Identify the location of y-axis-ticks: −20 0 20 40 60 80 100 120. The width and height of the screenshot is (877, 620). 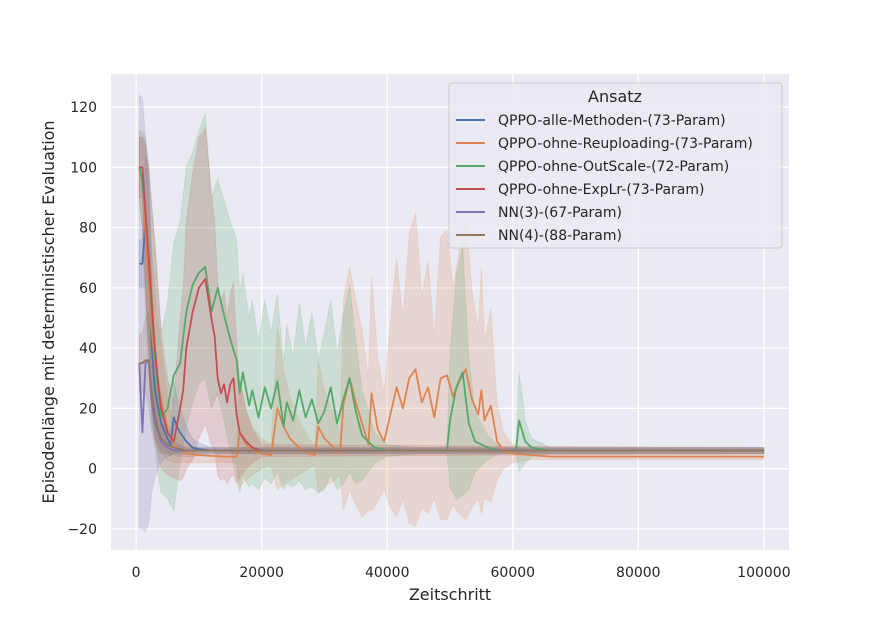
(82, 319).